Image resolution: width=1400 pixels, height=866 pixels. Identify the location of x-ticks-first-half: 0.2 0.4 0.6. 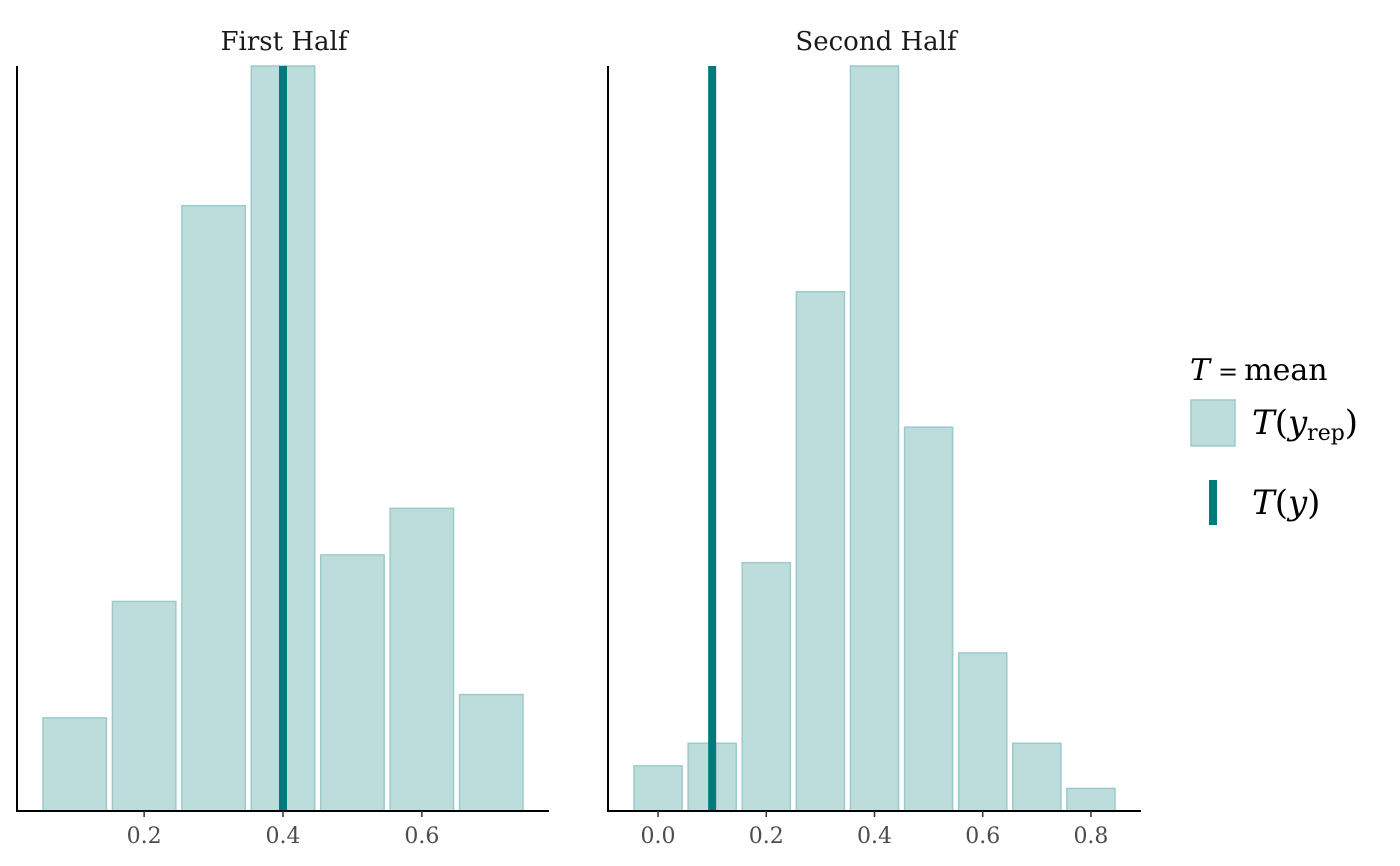
(283, 830).